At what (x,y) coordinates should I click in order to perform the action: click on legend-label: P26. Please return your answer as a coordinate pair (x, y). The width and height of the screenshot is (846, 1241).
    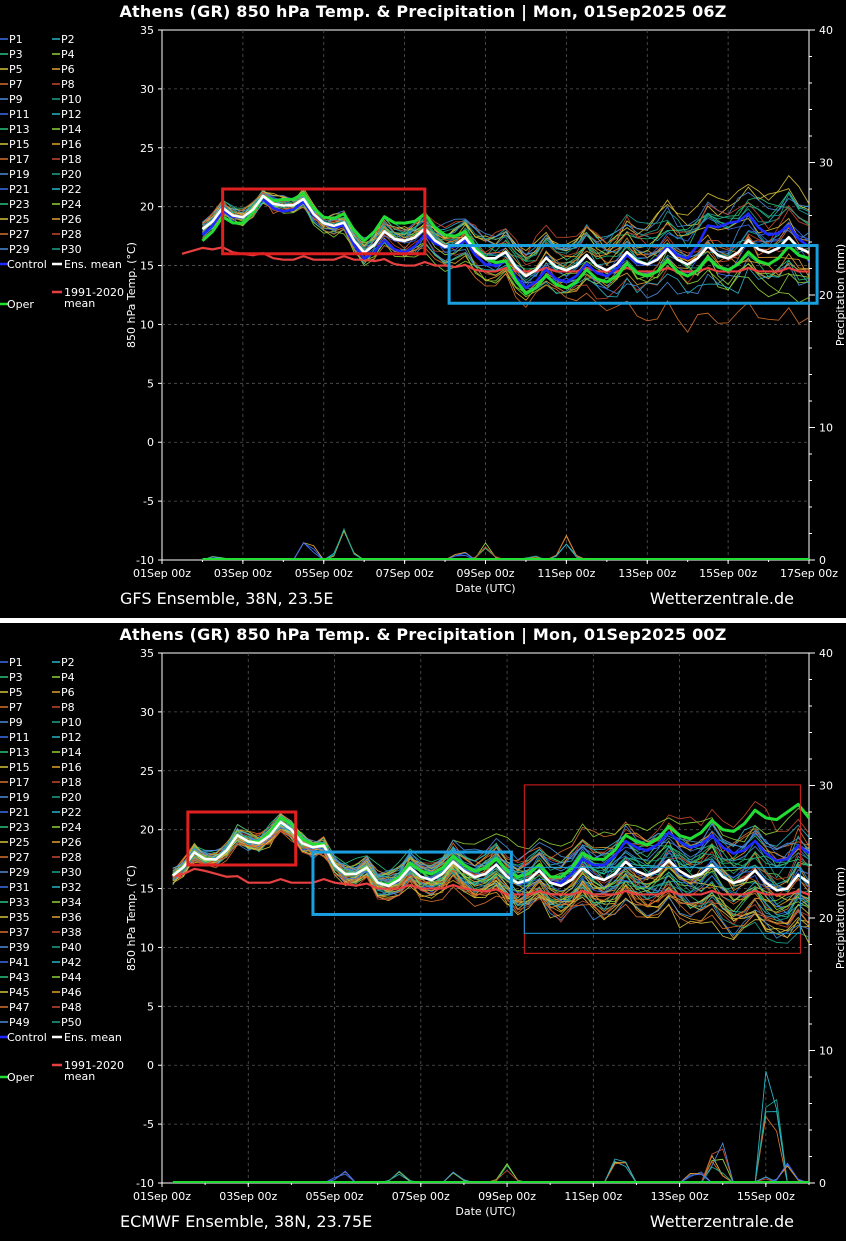
    Looking at the image, I should click on (71, 219).